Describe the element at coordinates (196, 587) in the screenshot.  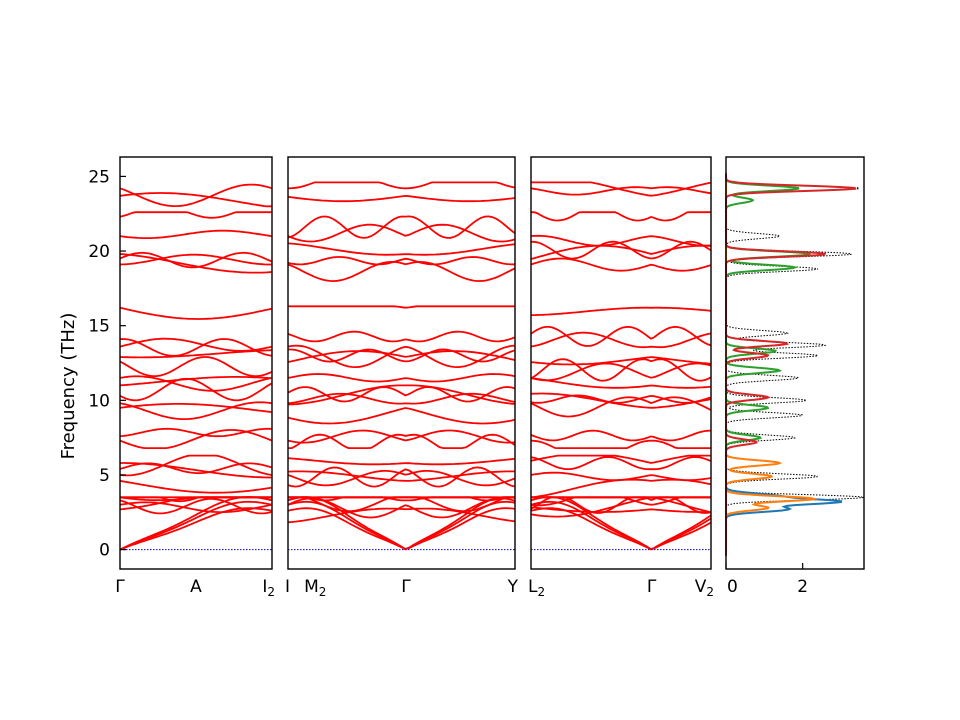
I see `k-point-label: A` at that location.